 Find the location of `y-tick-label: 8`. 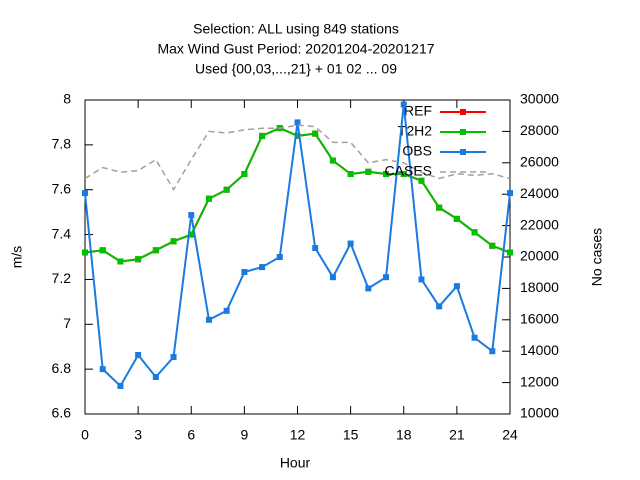

y-tick-label: 8 is located at coordinates (67, 99).